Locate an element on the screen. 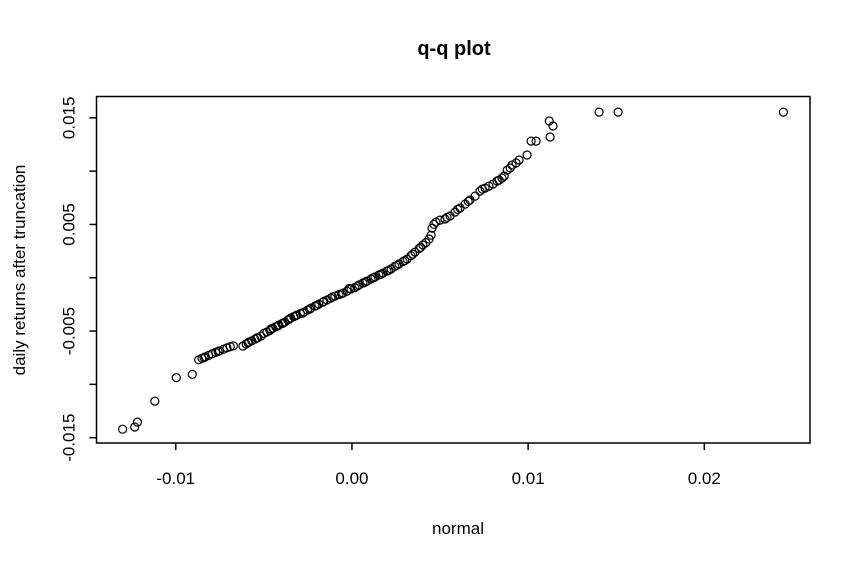 This screenshot has width=861, height=572. y-tick-label: 0.005 is located at coordinates (69, 224).